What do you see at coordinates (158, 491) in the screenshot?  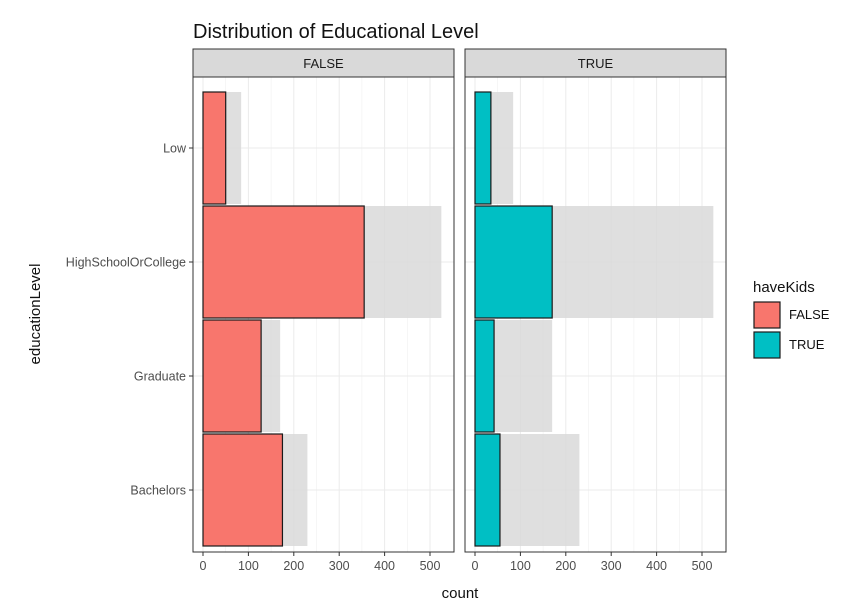 I see `y-tick-label: Bachelors` at bounding box center [158, 491].